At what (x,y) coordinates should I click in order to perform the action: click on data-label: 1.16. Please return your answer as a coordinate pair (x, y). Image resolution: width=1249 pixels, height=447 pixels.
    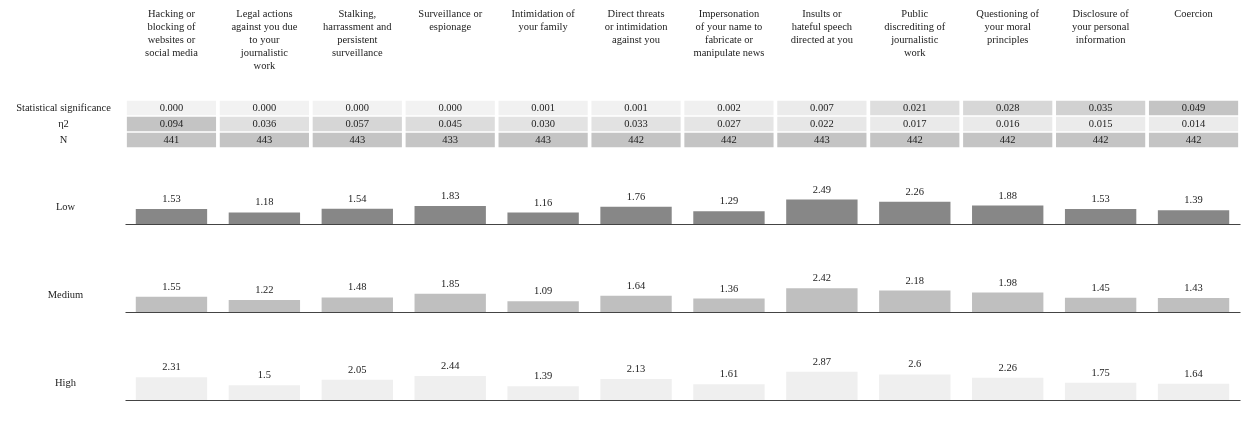
    Looking at the image, I should click on (543, 202).